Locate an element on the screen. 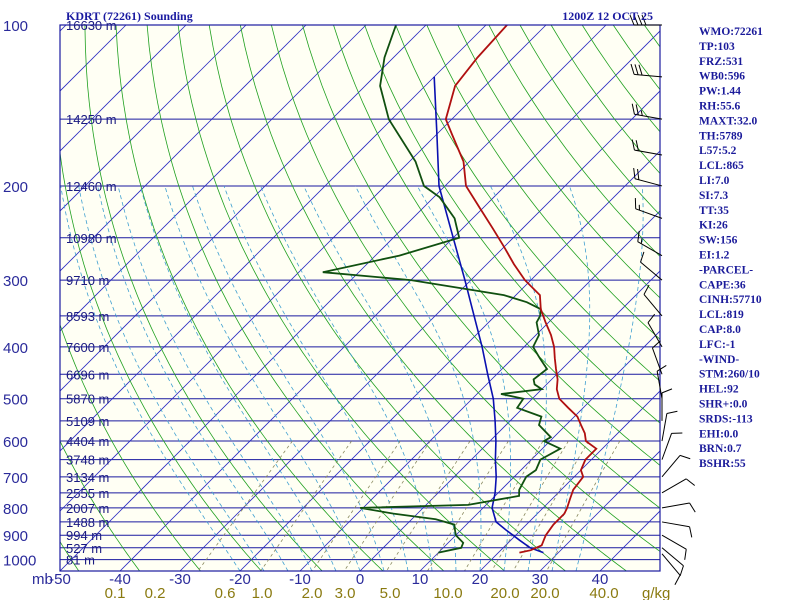 This screenshot has width=800, height=600. units-label: mb is located at coordinates (42, 579).